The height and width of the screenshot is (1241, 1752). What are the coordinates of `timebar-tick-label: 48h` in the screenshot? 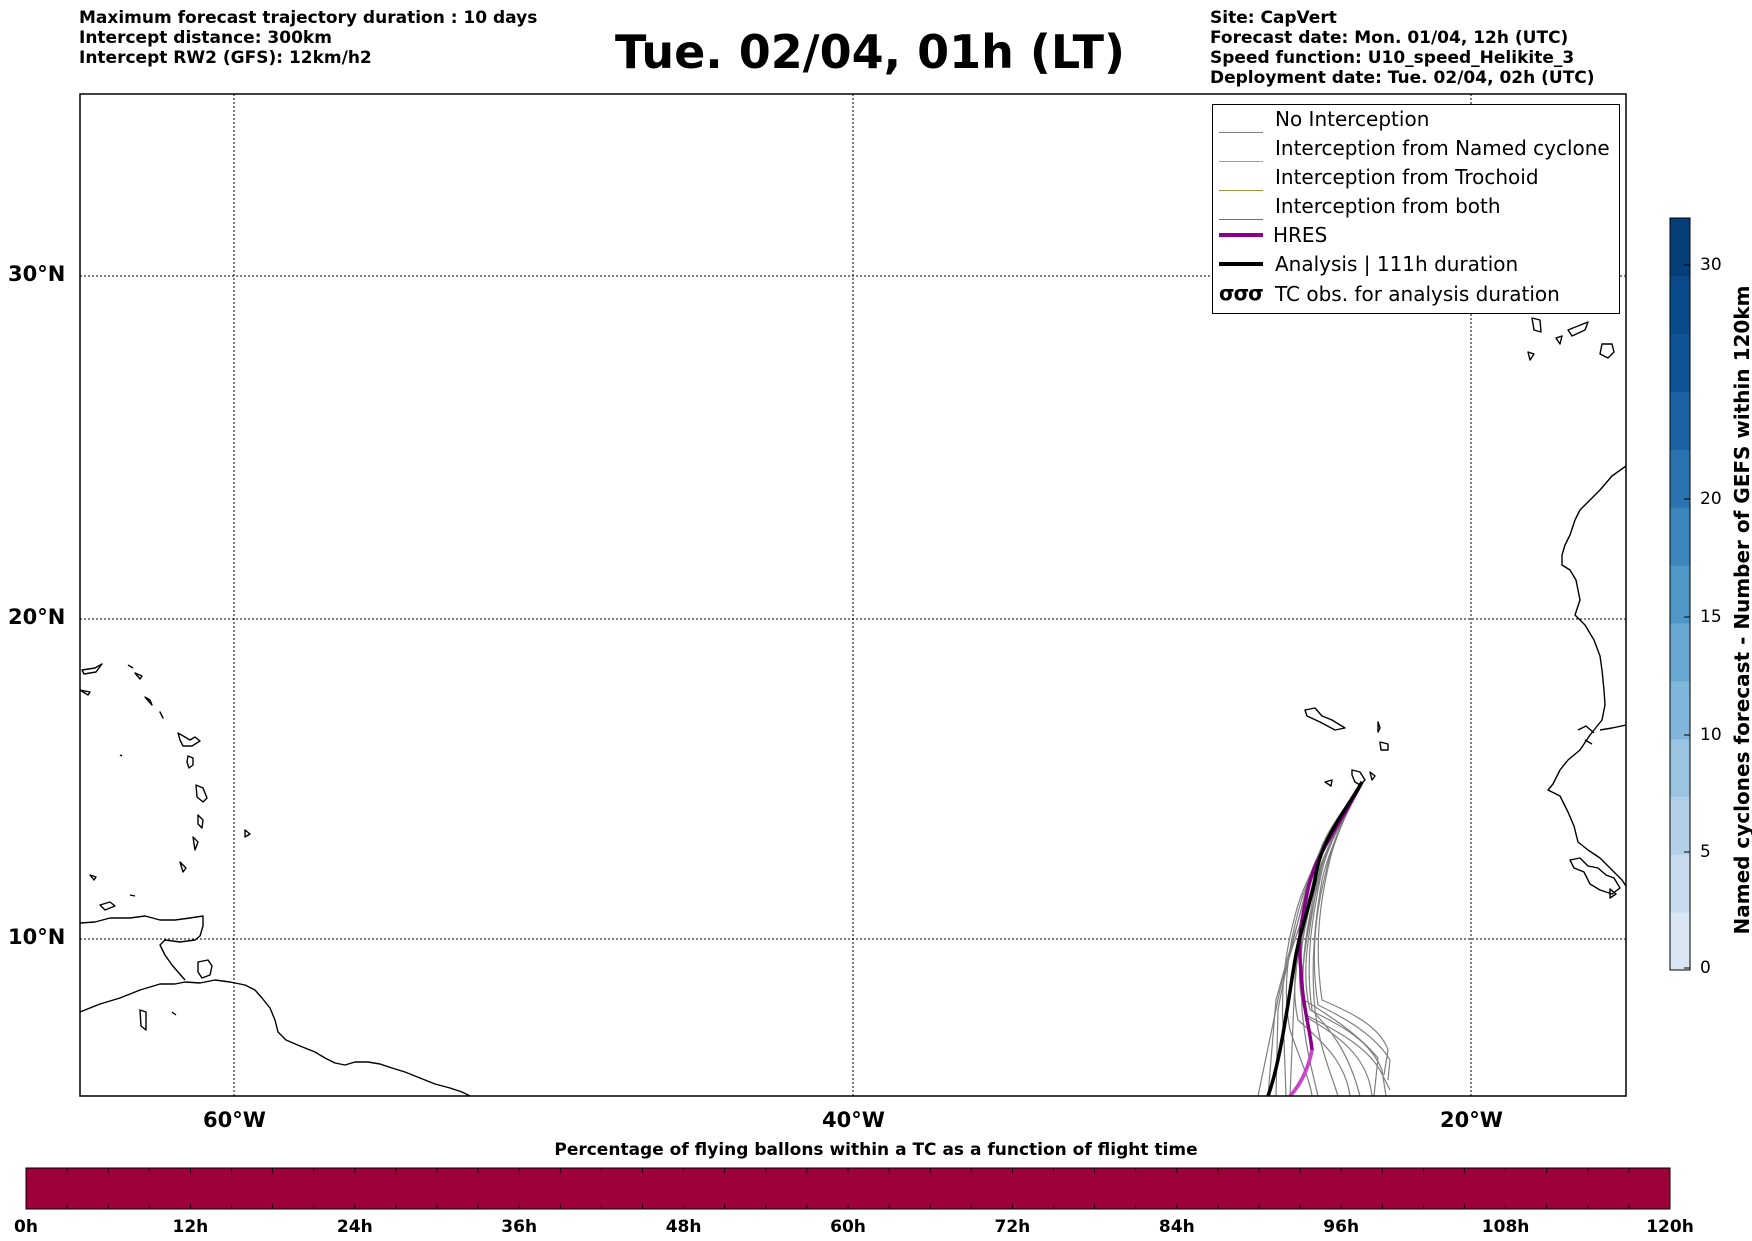 It's located at (683, 1227).